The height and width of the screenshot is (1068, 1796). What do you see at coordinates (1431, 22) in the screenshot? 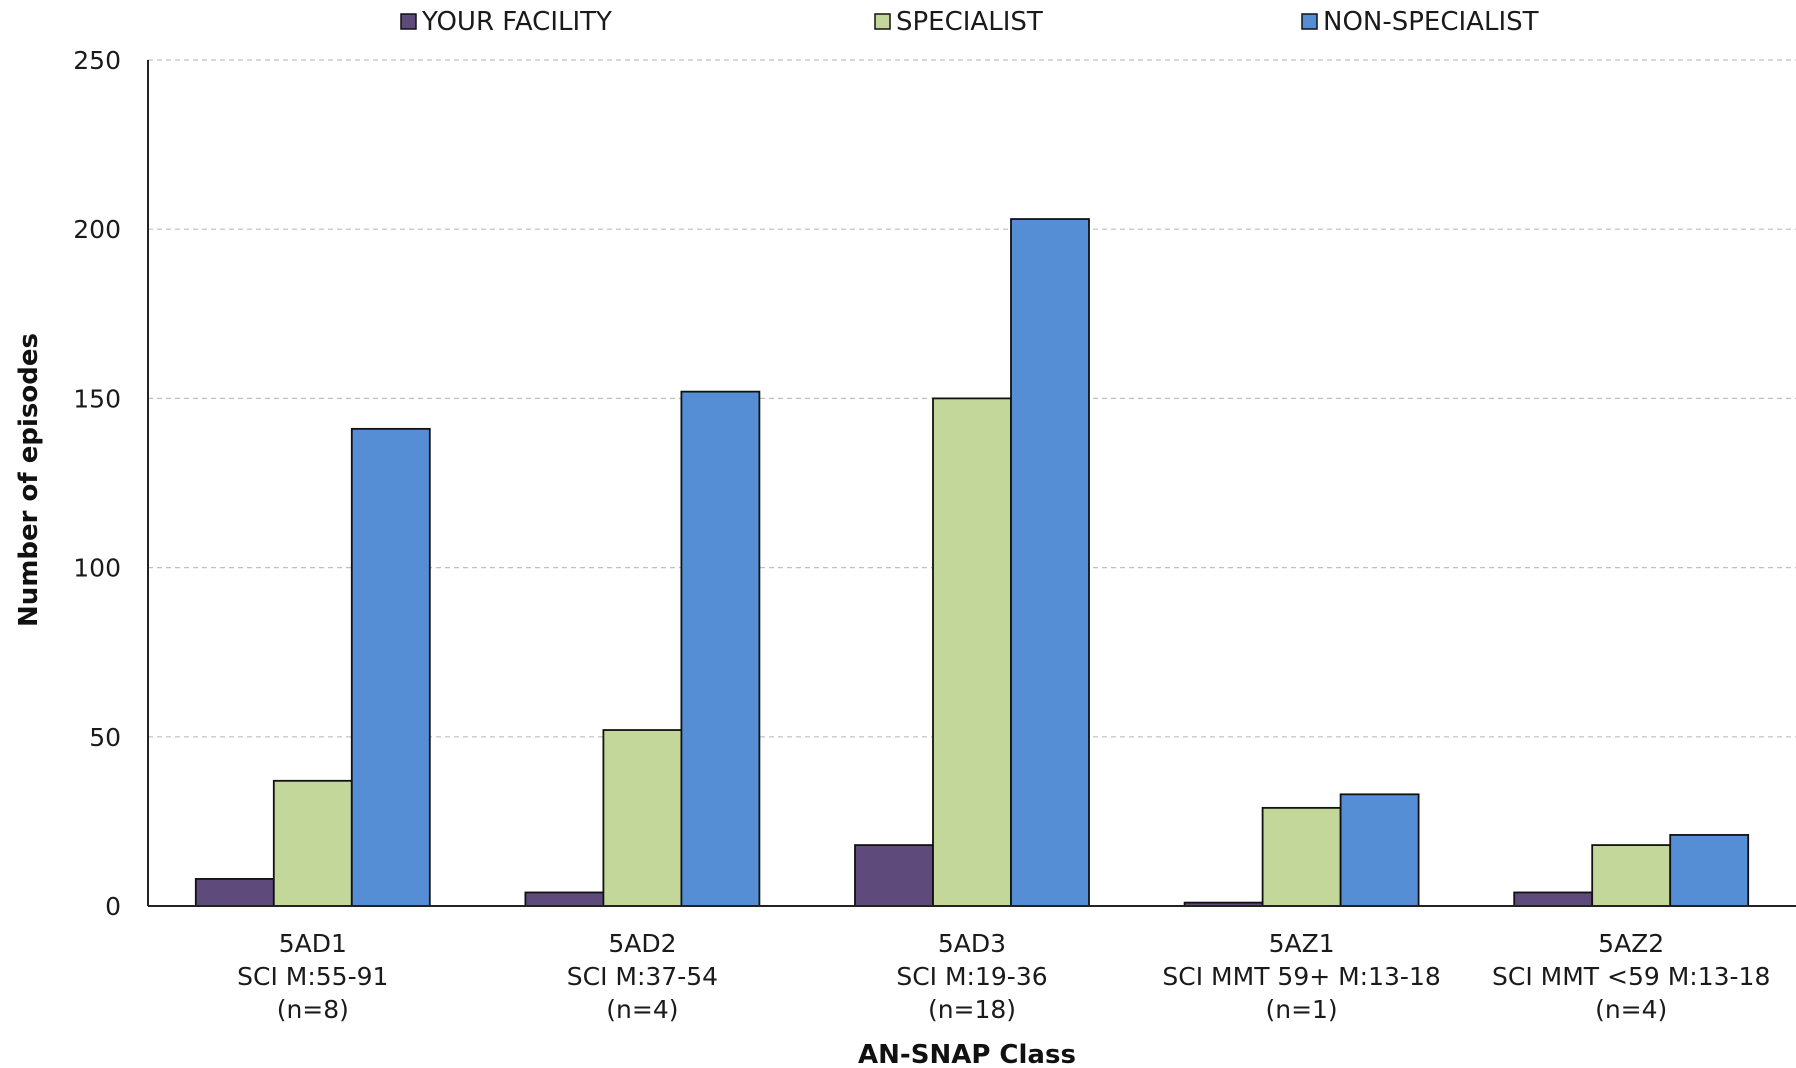
I see `legend-label: NON-SPECIALIST` at bounding box center [1431, 22].